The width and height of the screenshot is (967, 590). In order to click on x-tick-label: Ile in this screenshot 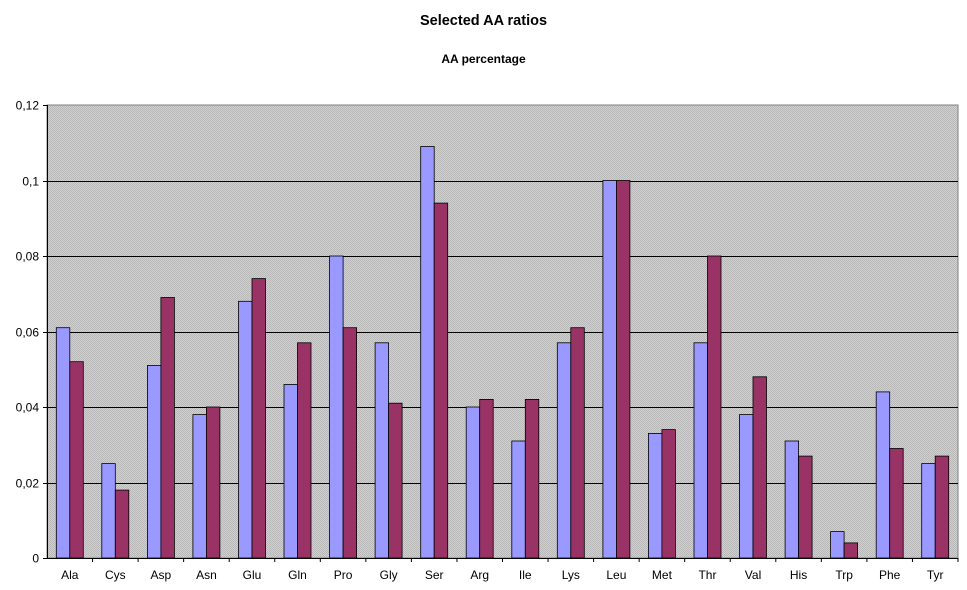, I will do `click(525, 575)`.